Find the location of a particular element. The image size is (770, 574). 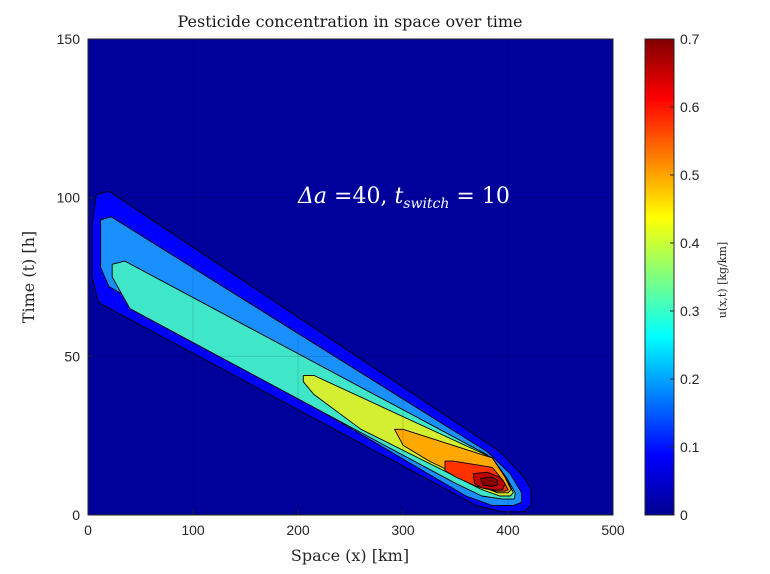

y-tick-label: 50 is located at coordinates (72, 356).